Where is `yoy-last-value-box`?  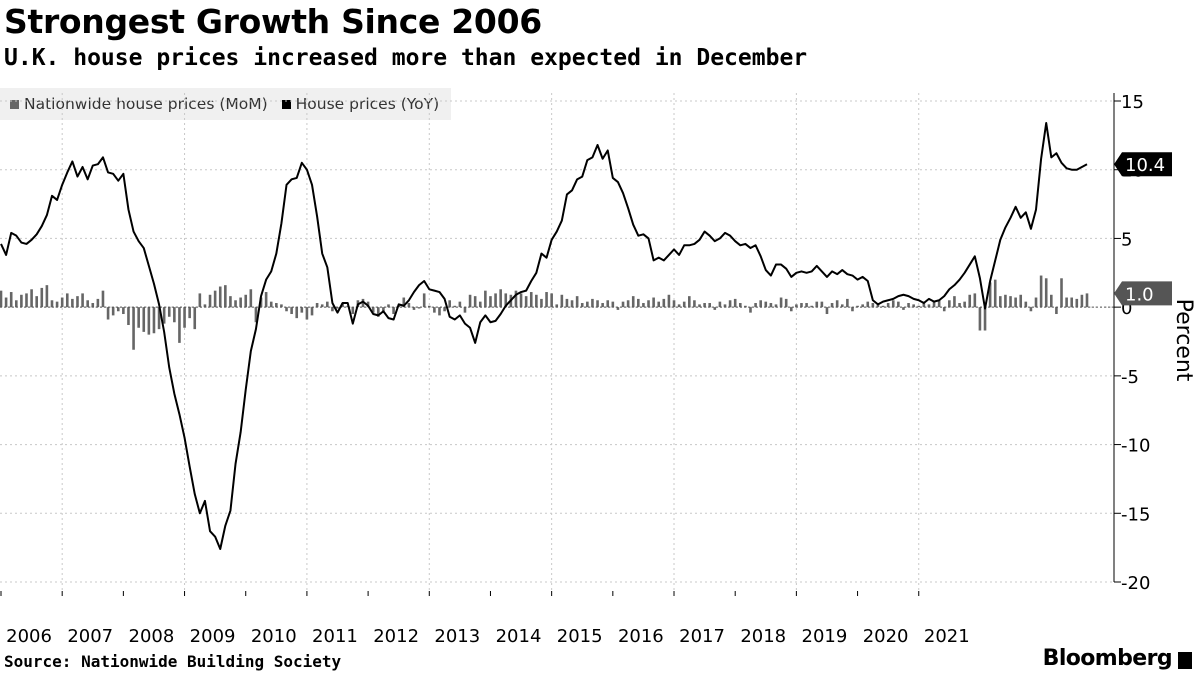 yoy-last-value-box is located at coordinates (1143, 164).